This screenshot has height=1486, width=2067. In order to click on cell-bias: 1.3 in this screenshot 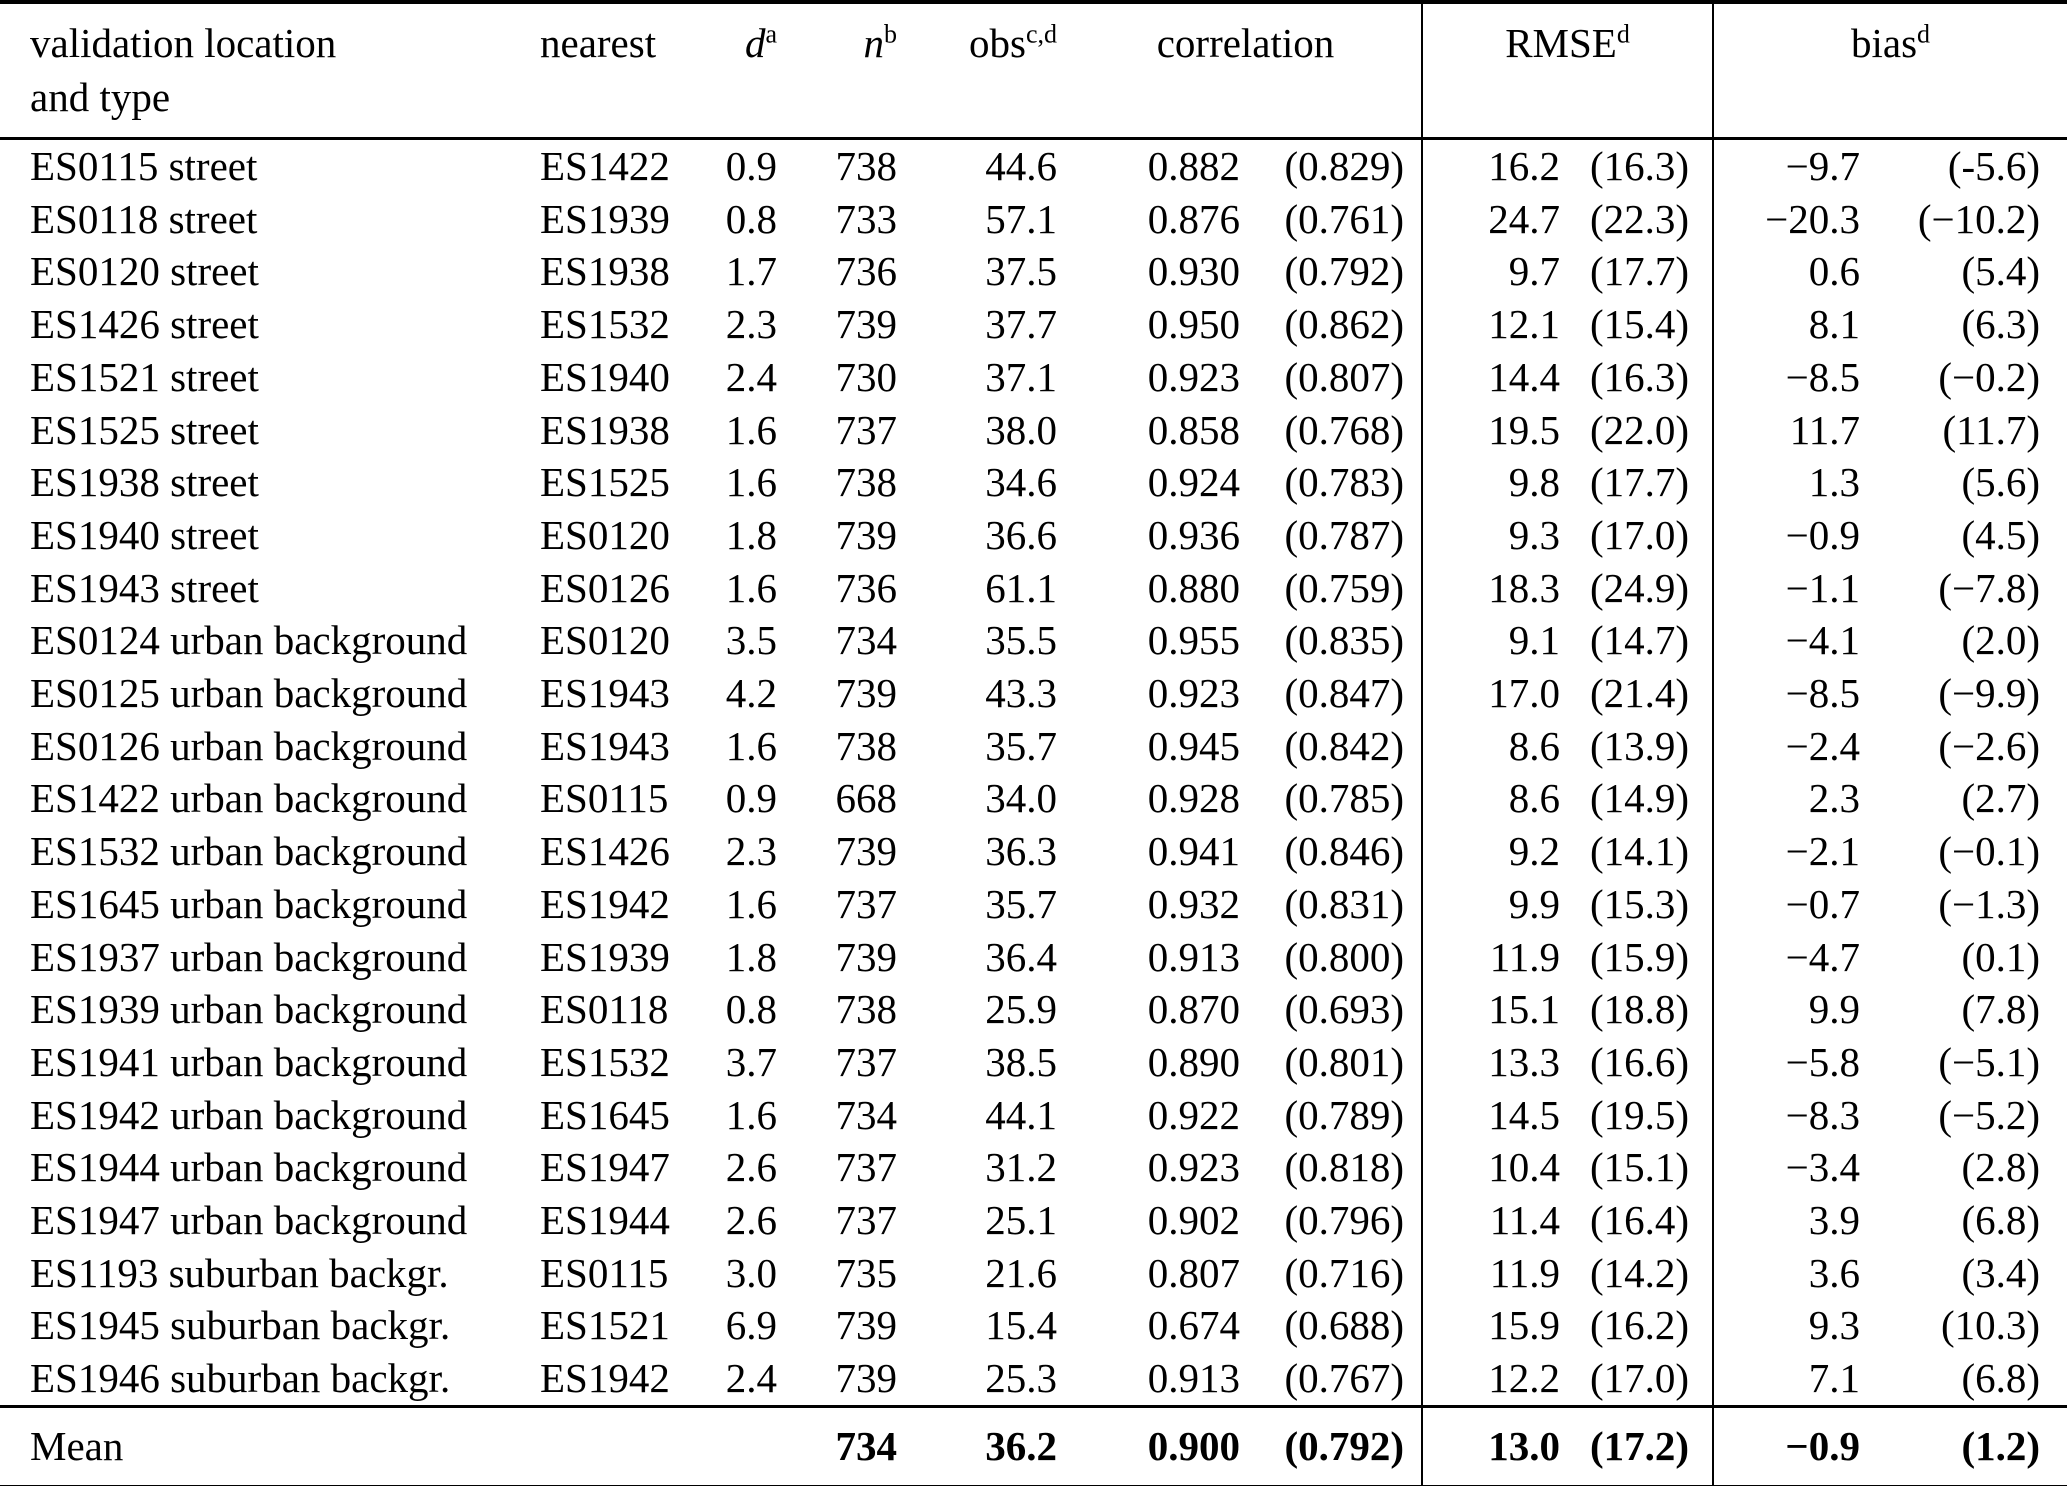, I will do `click(1799, 482)`.